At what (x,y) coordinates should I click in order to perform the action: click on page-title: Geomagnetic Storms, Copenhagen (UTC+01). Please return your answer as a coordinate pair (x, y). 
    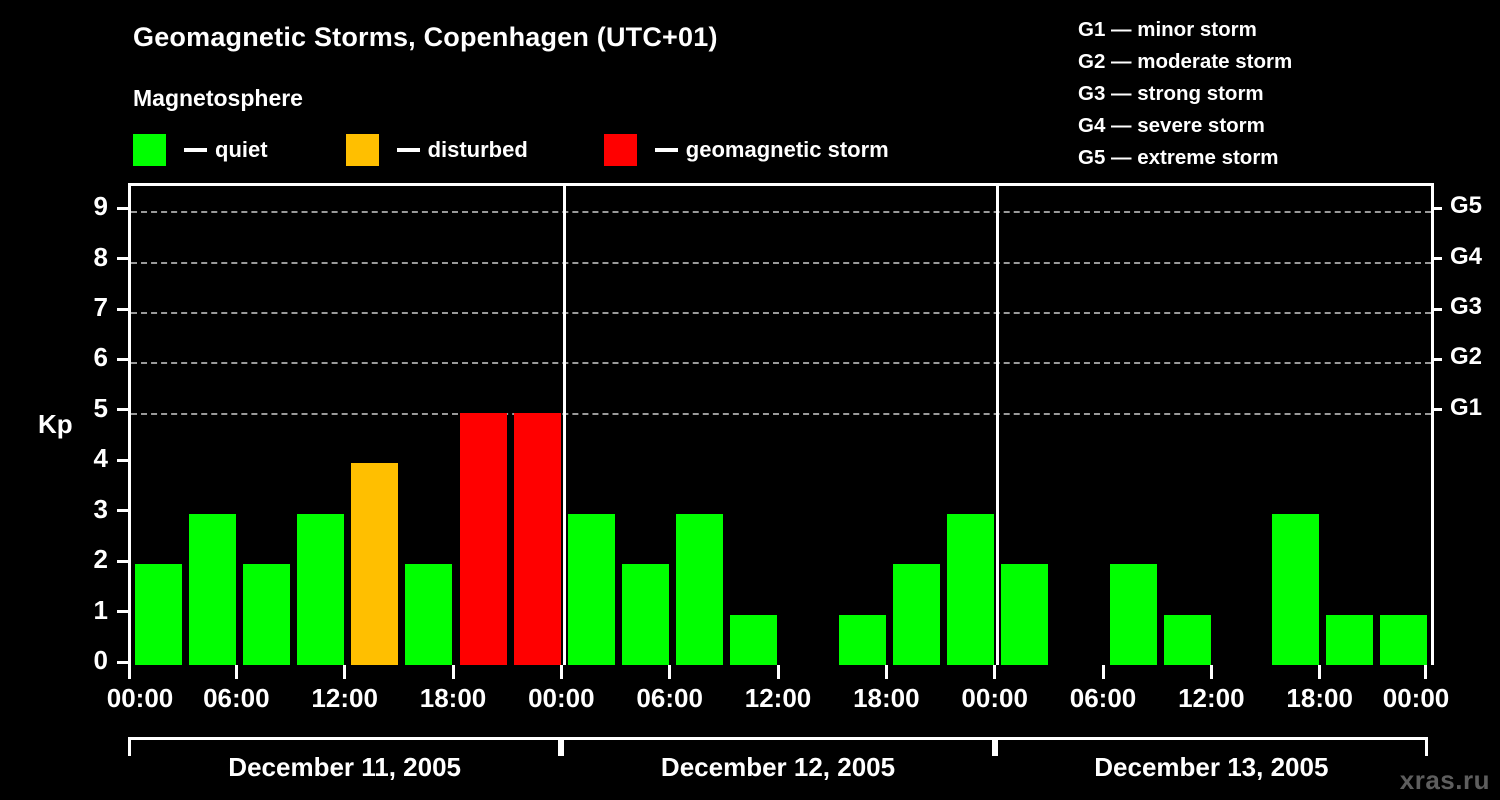
    Looking at the image, I should click on (425, 37).